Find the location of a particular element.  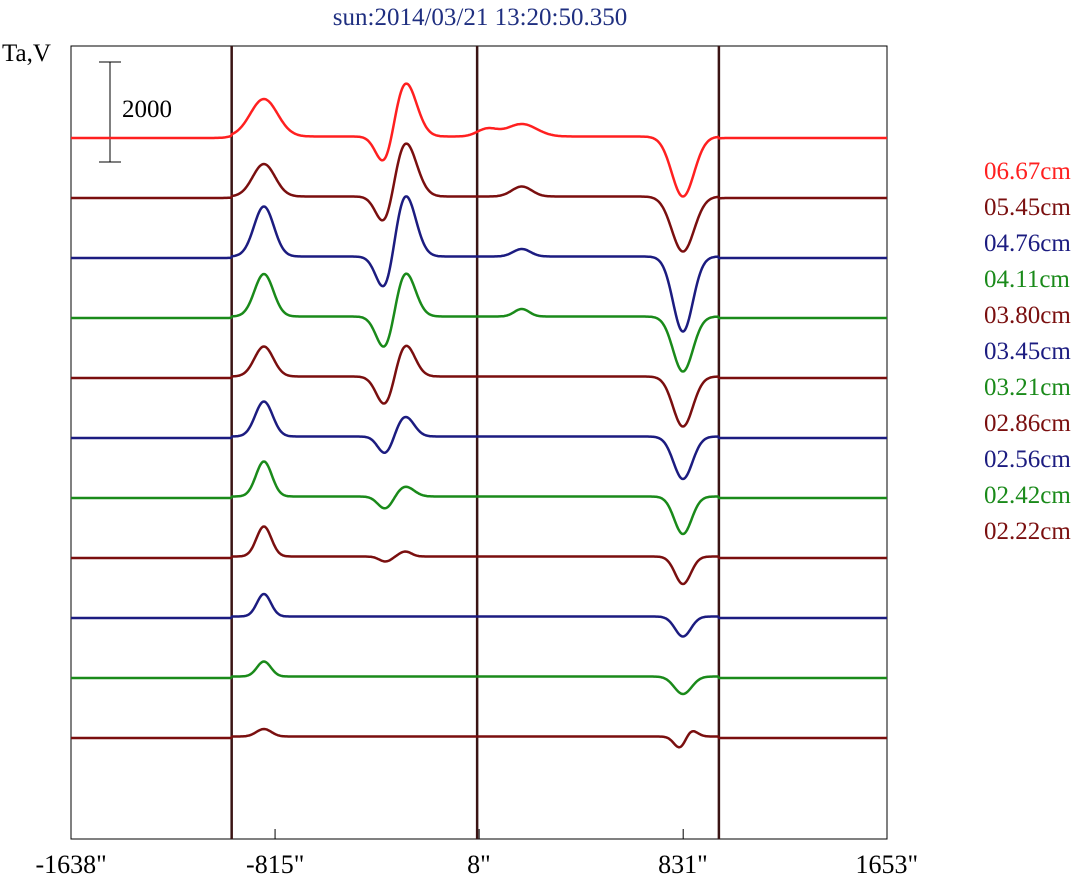

series-line-05.45cm is located at coordinates (479, 197).